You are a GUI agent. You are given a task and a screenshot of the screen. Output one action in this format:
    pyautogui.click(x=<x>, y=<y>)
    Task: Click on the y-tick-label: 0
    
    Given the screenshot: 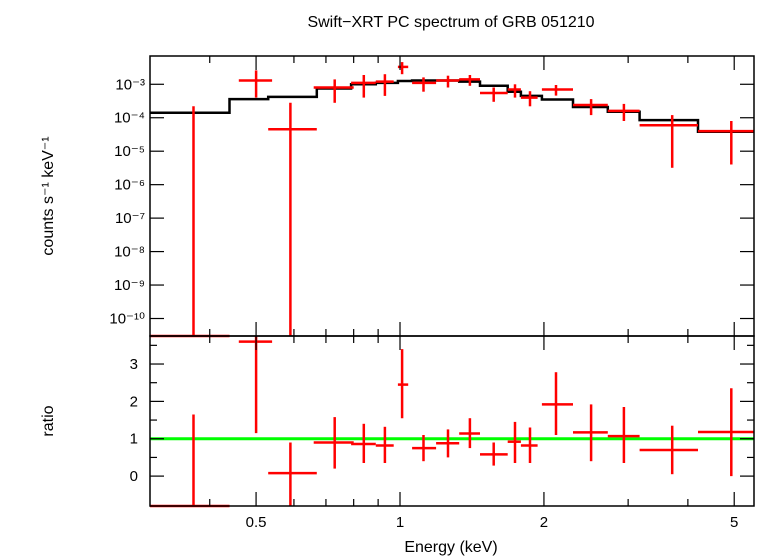 What is the action you would take?
    pyautogui.click(x=134, y=476)
    